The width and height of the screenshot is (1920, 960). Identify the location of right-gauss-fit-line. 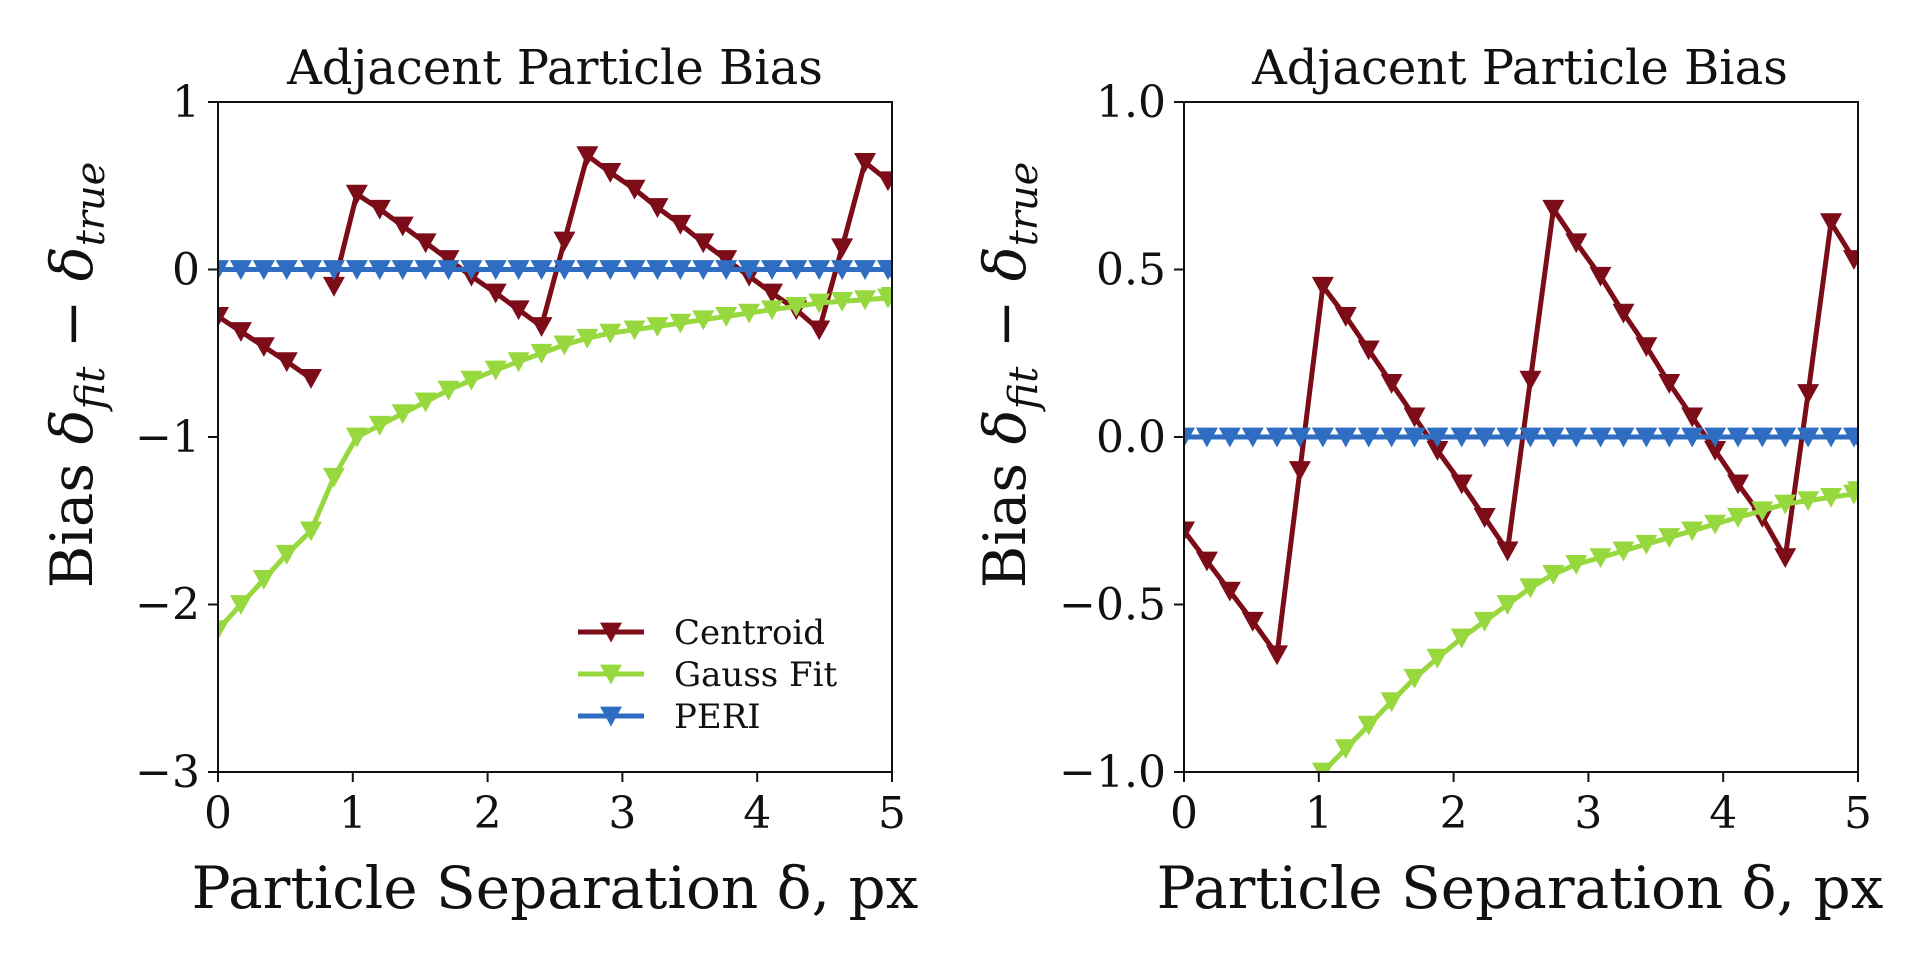
(1589, 630).